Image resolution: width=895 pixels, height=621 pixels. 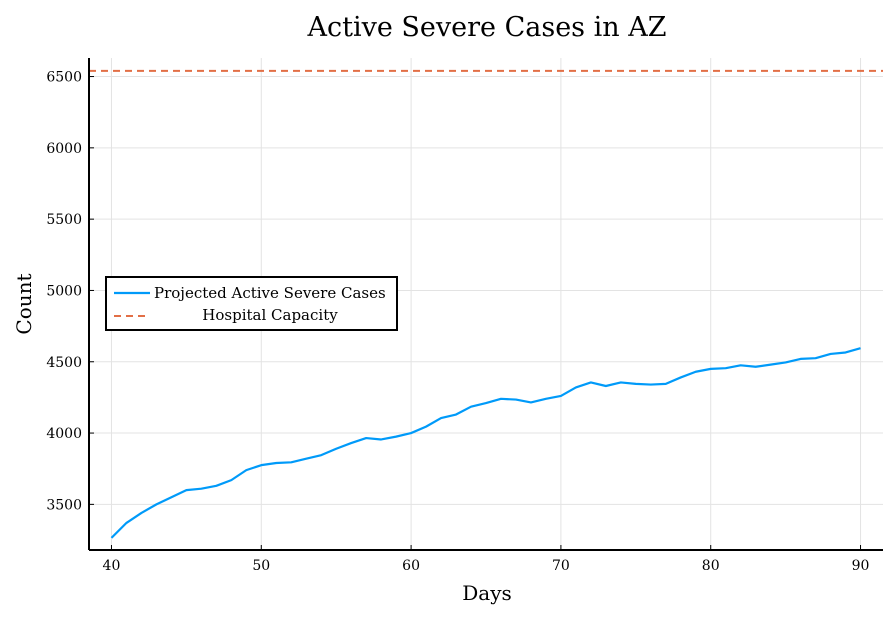 What do you see at coordinates (64, 149) in the screenshot?
I see `y-tick-label: 6000` at bounding box center [64, 149].